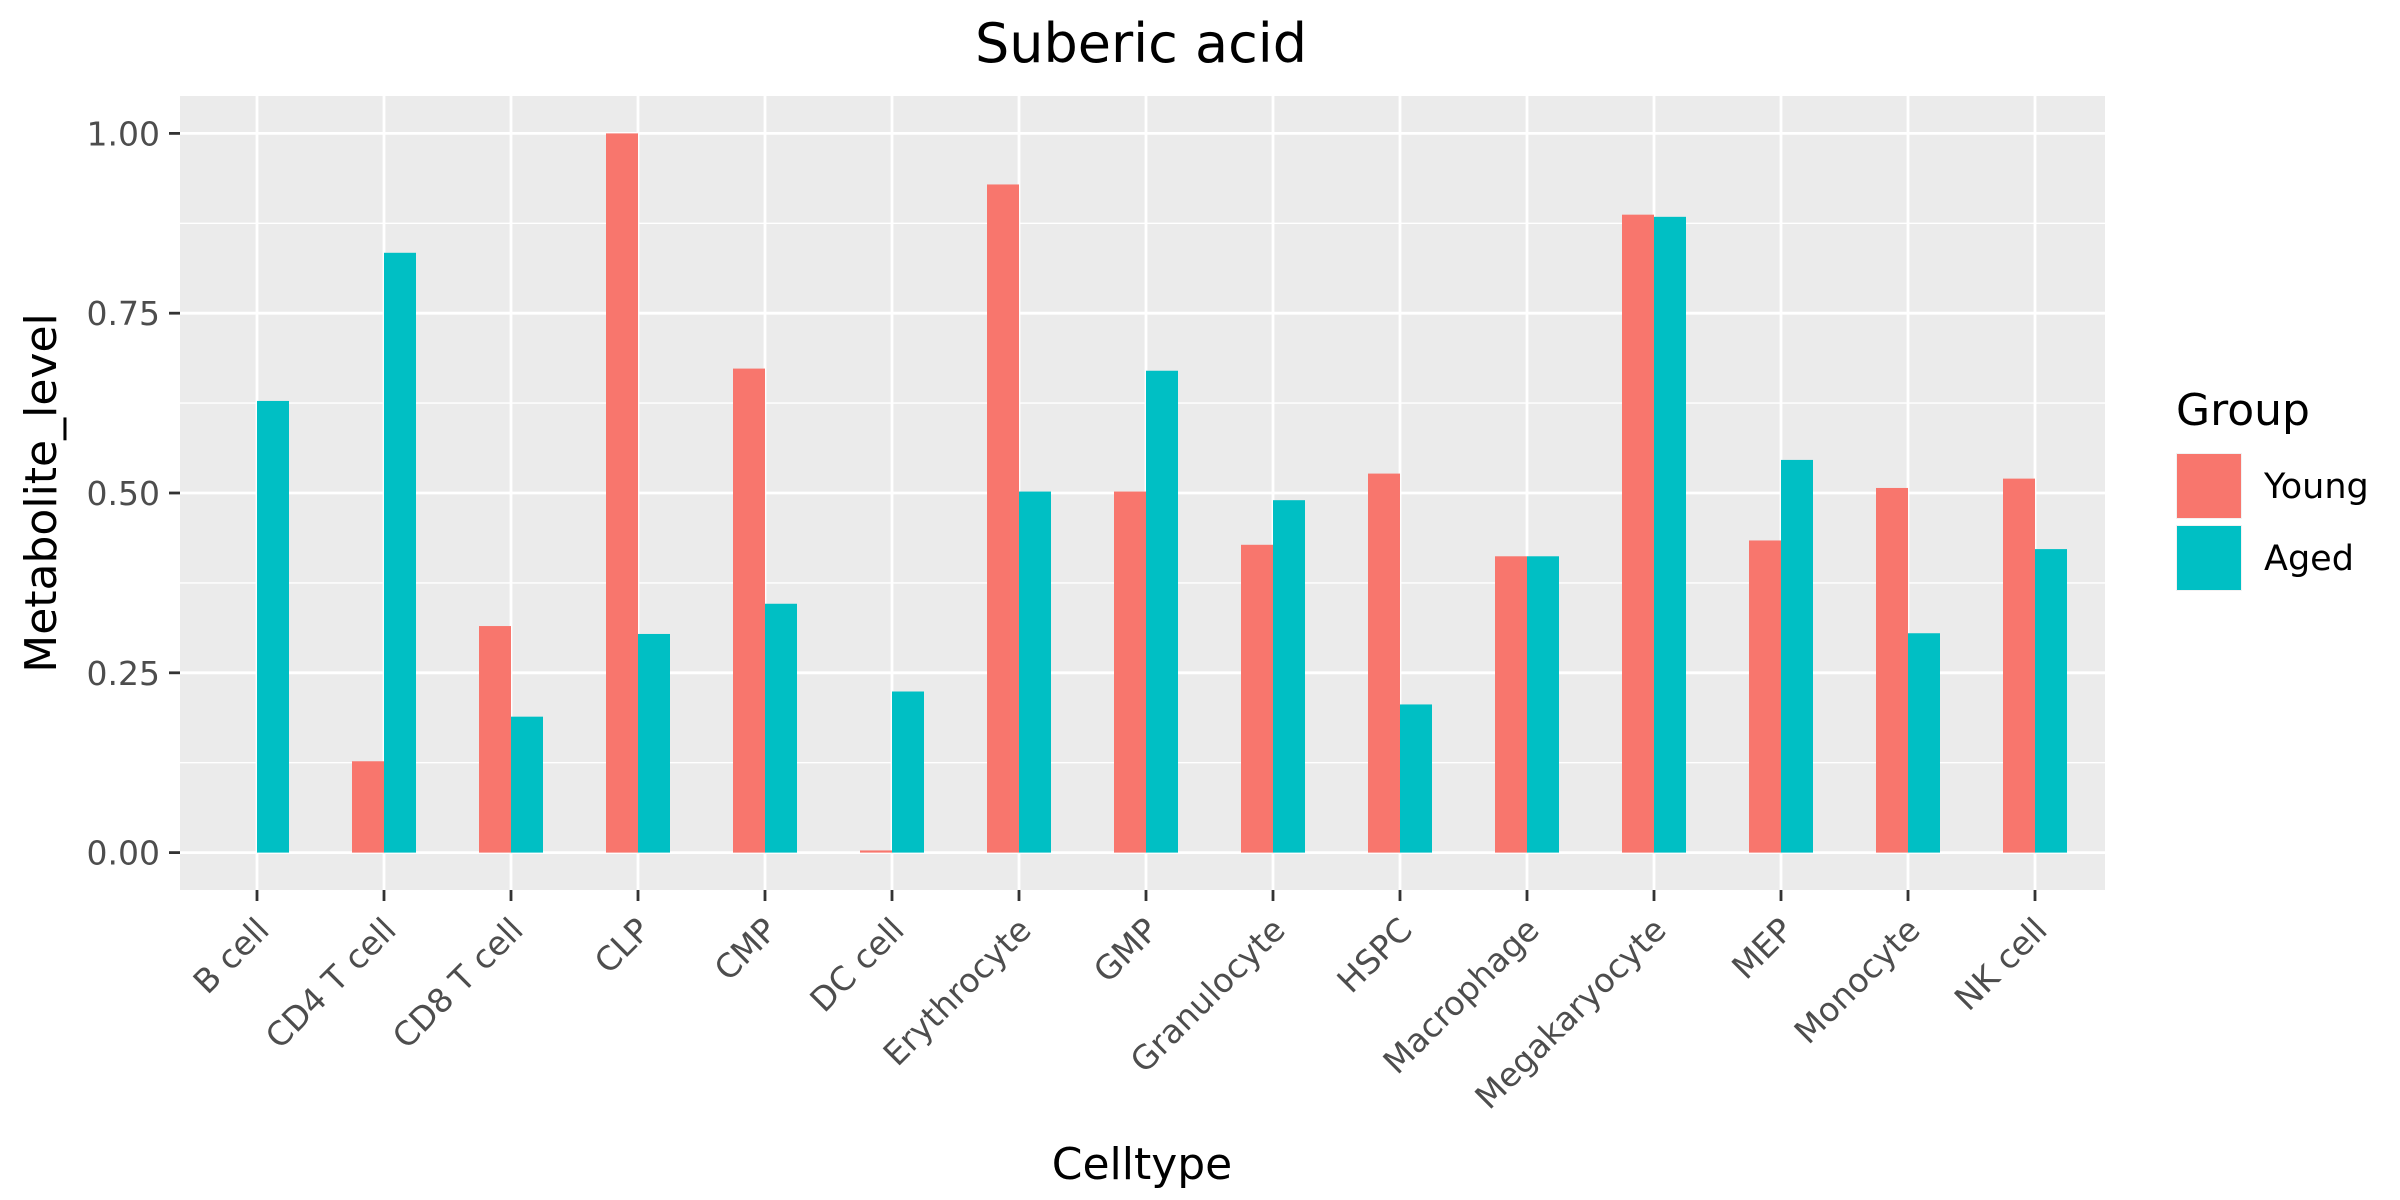  What do you see at coordinates (622, 945) in the screenshot?
I see `x-tick-label: CLP` at bounding box center [622, 945].